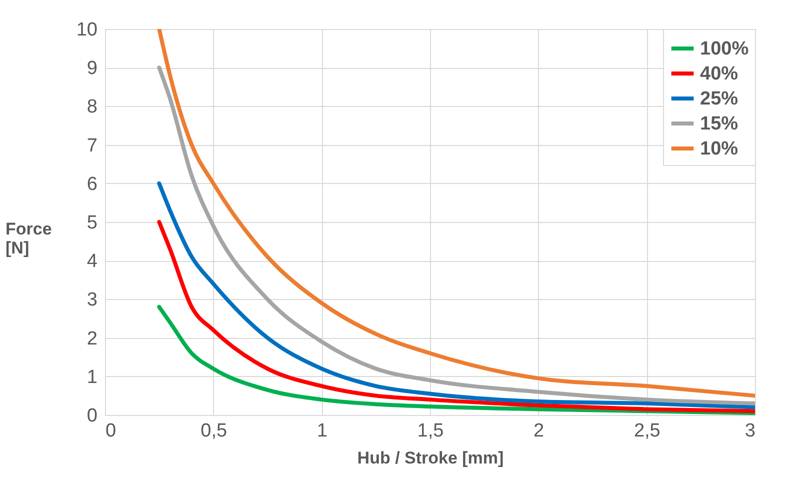  What do you see at coordinates (92, 223) in the screenshot?
I see `y-tick-label: 5` at bounding box center [92, 223].